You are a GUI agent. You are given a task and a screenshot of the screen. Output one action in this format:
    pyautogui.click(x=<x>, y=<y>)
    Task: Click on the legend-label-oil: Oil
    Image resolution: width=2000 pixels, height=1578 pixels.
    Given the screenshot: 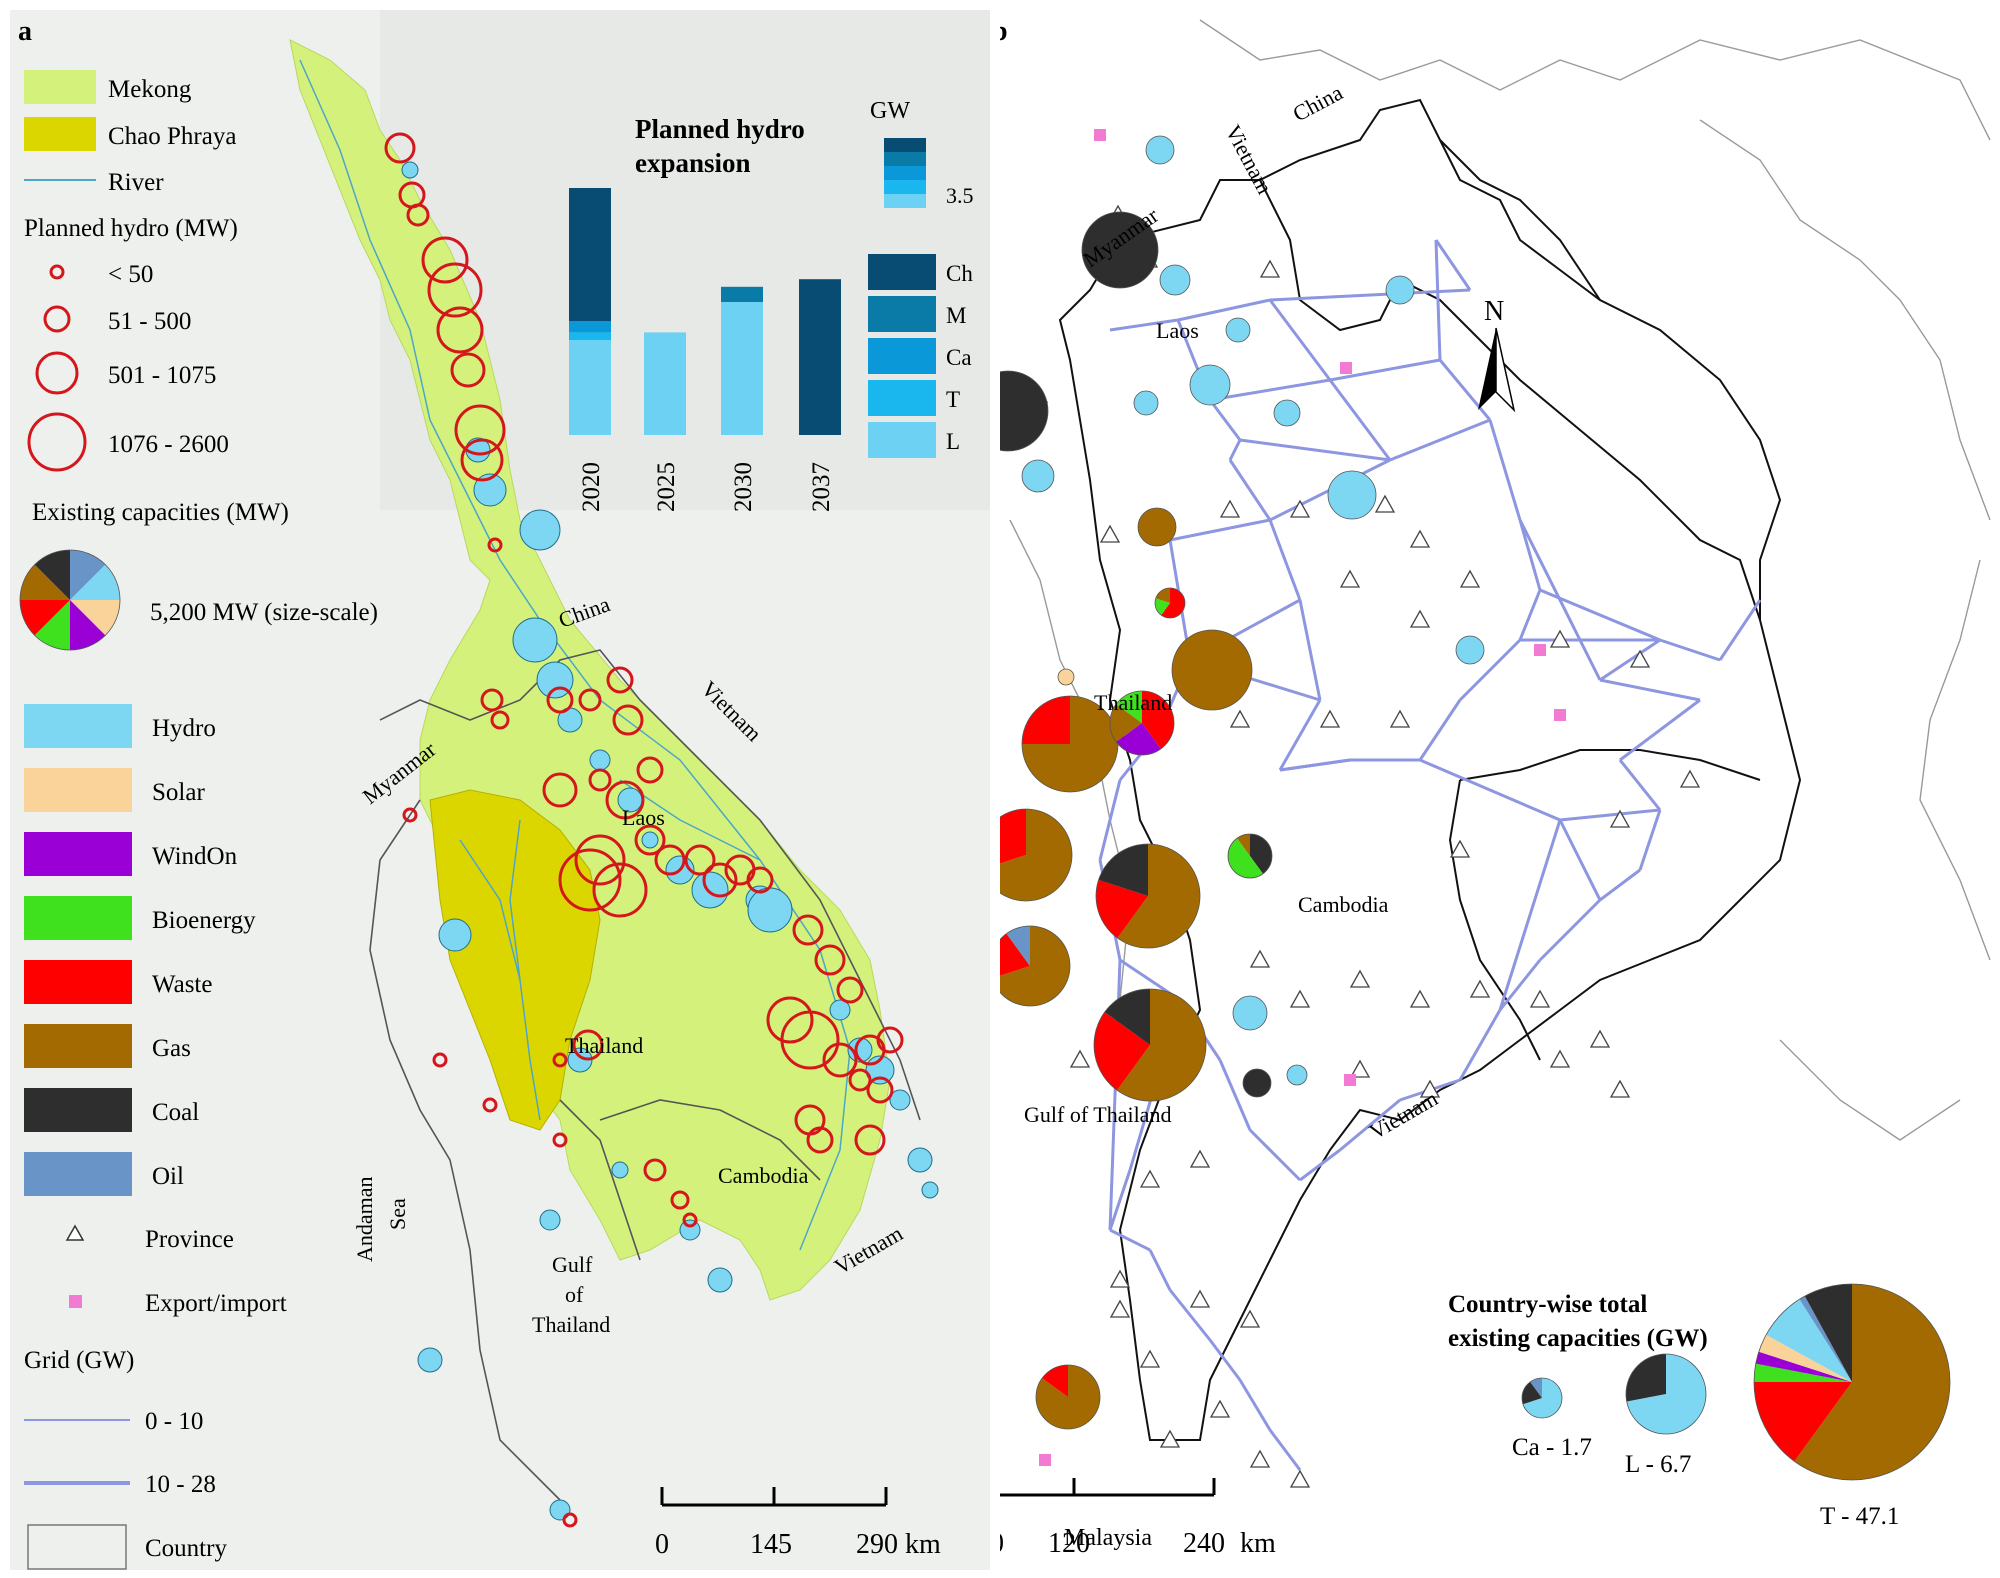 What is the action you would take?
    pyautogui.click(x=168, y=1176)
    